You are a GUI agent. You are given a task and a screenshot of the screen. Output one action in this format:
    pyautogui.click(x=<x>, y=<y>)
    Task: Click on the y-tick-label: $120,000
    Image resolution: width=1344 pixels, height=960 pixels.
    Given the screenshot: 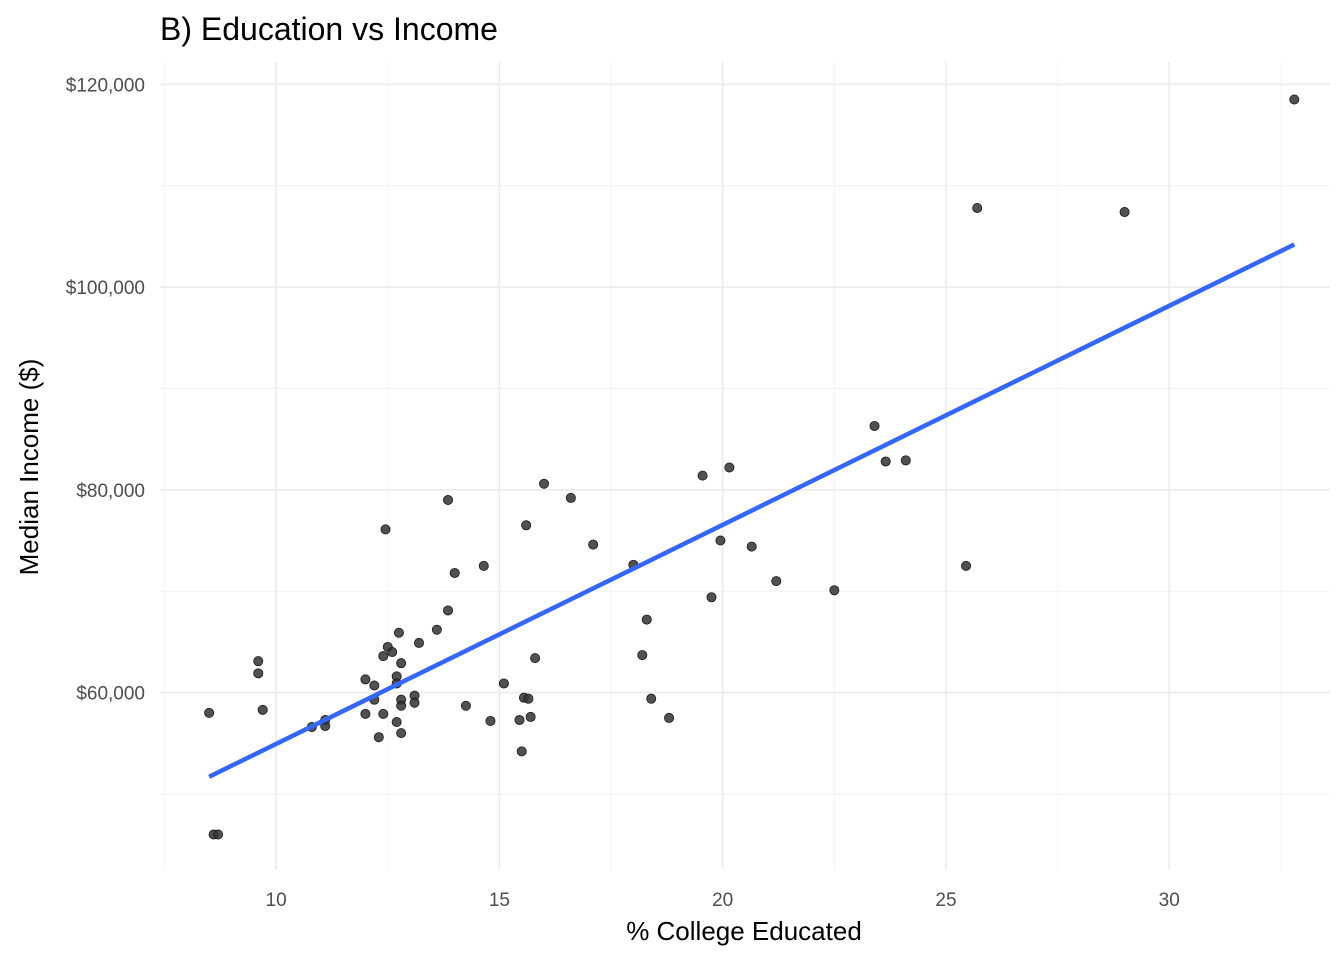 What is the action you would take?
    pyautogui.click(x=105, y=85)
    